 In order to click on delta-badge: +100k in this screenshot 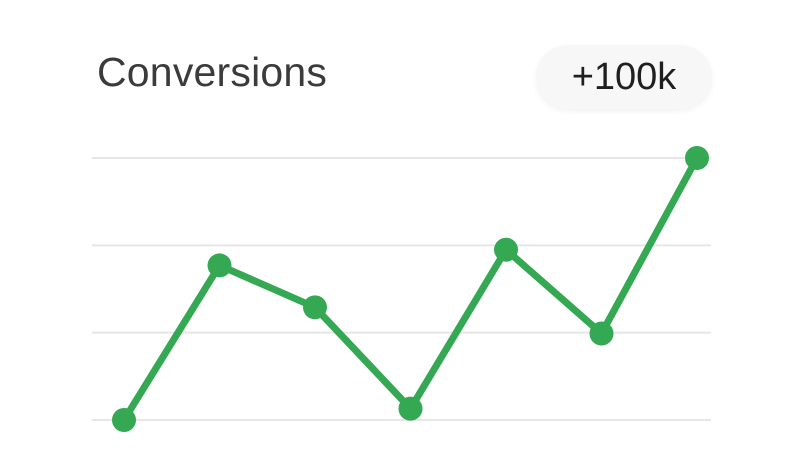, I will do `click(624, 77)`.